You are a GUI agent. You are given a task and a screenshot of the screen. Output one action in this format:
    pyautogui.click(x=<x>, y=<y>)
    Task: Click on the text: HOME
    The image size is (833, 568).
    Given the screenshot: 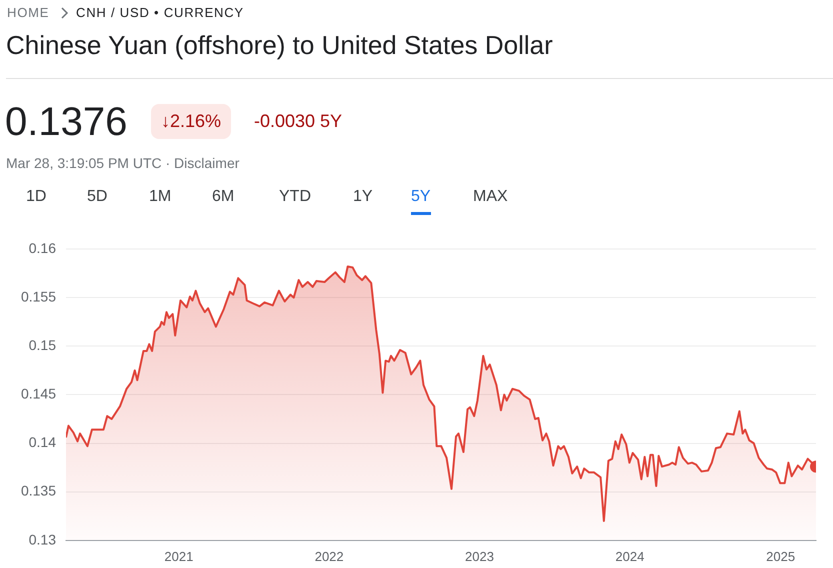 What is the action you would take?
    pyautogui.click(x=28, y=12)
    